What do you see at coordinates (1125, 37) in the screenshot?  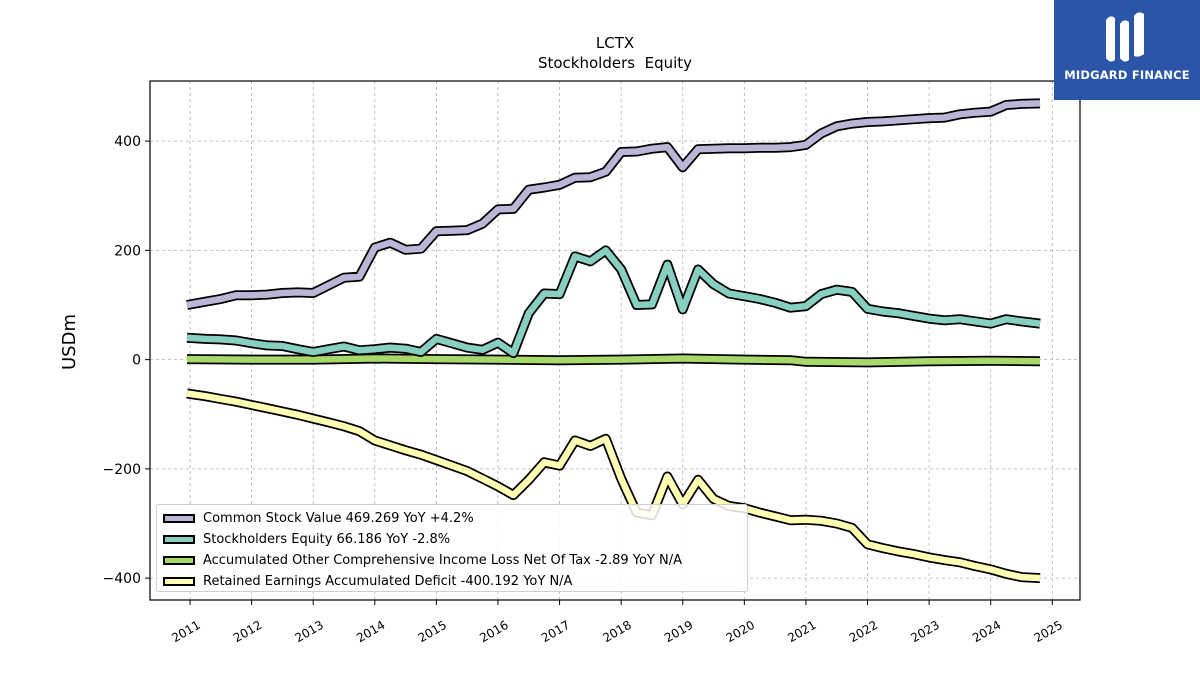 I see `midgard-logo-icon` at bounding box center [1125, 37].